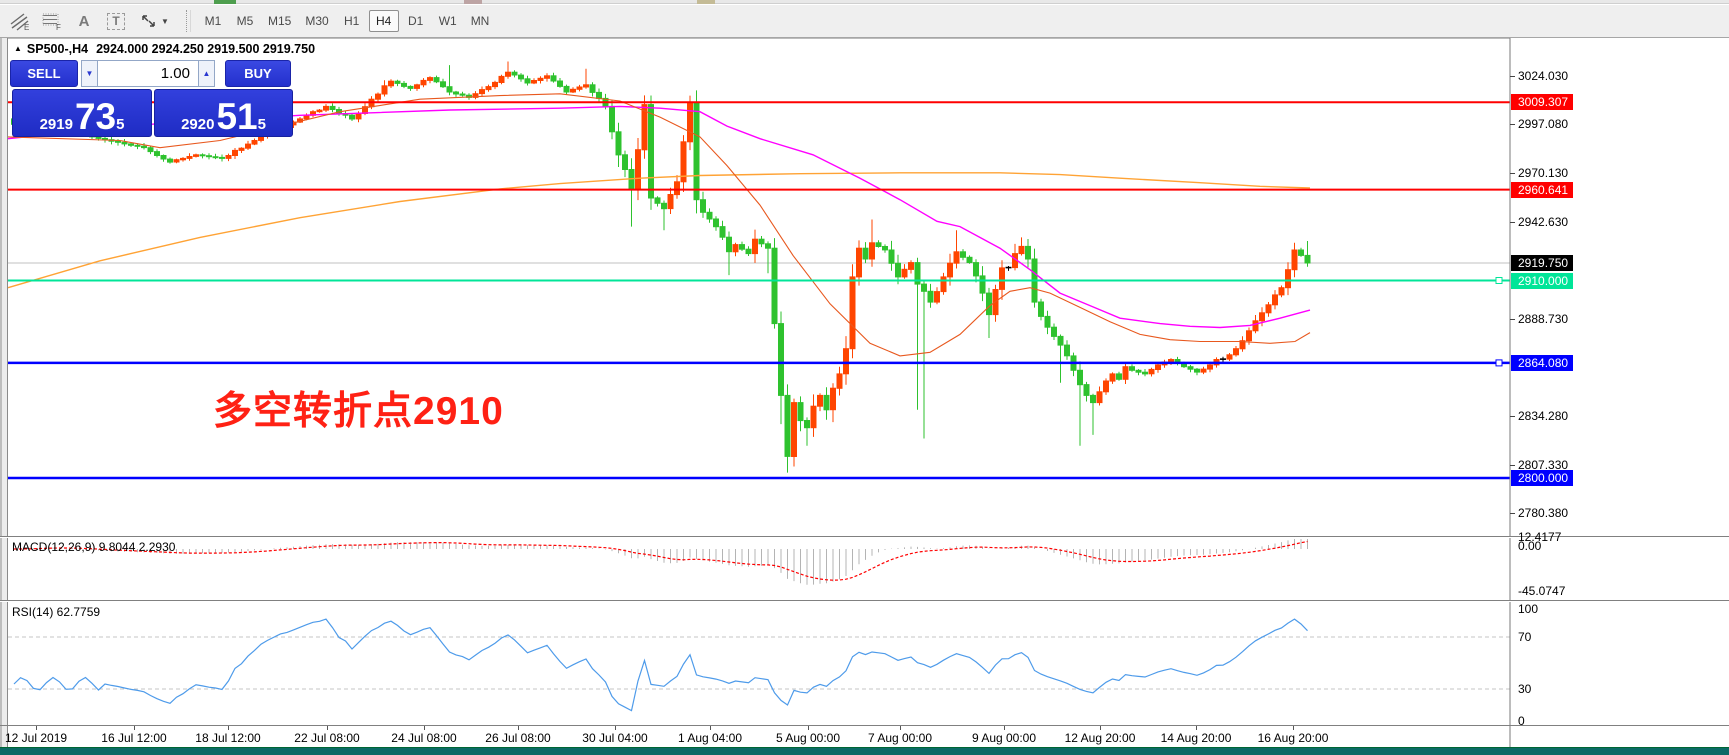 Image resolution: width=1729 pixels, height=755 pixels. I want to click on panel-separator-rsi, so click(864, 601).